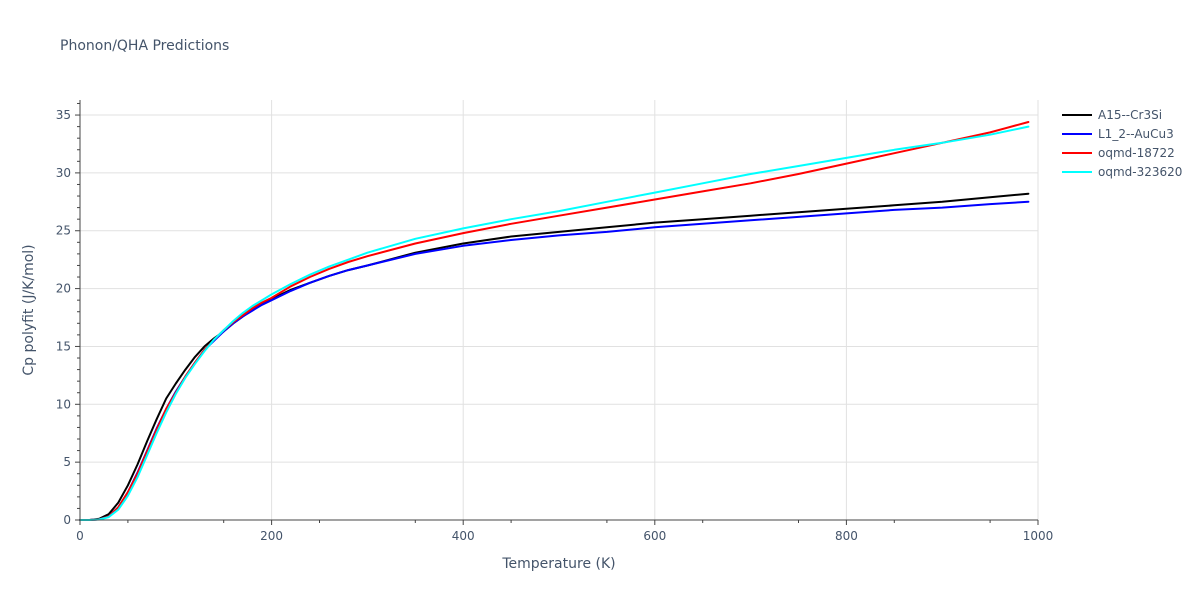 This screenshot has height=600, width=1200. Describe the element at coordinates (63, 115) in the screenshot. I see `y-tick-label: 35` at that location.